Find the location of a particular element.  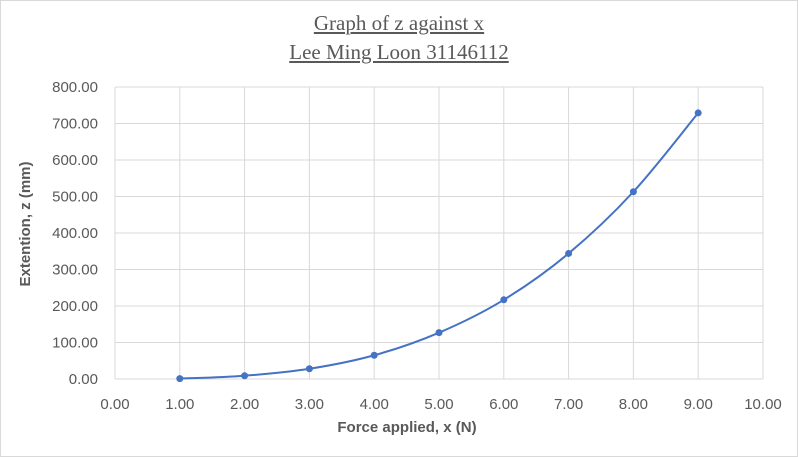

y-tick-label: 400.00 is located at coordinates (75, 233).